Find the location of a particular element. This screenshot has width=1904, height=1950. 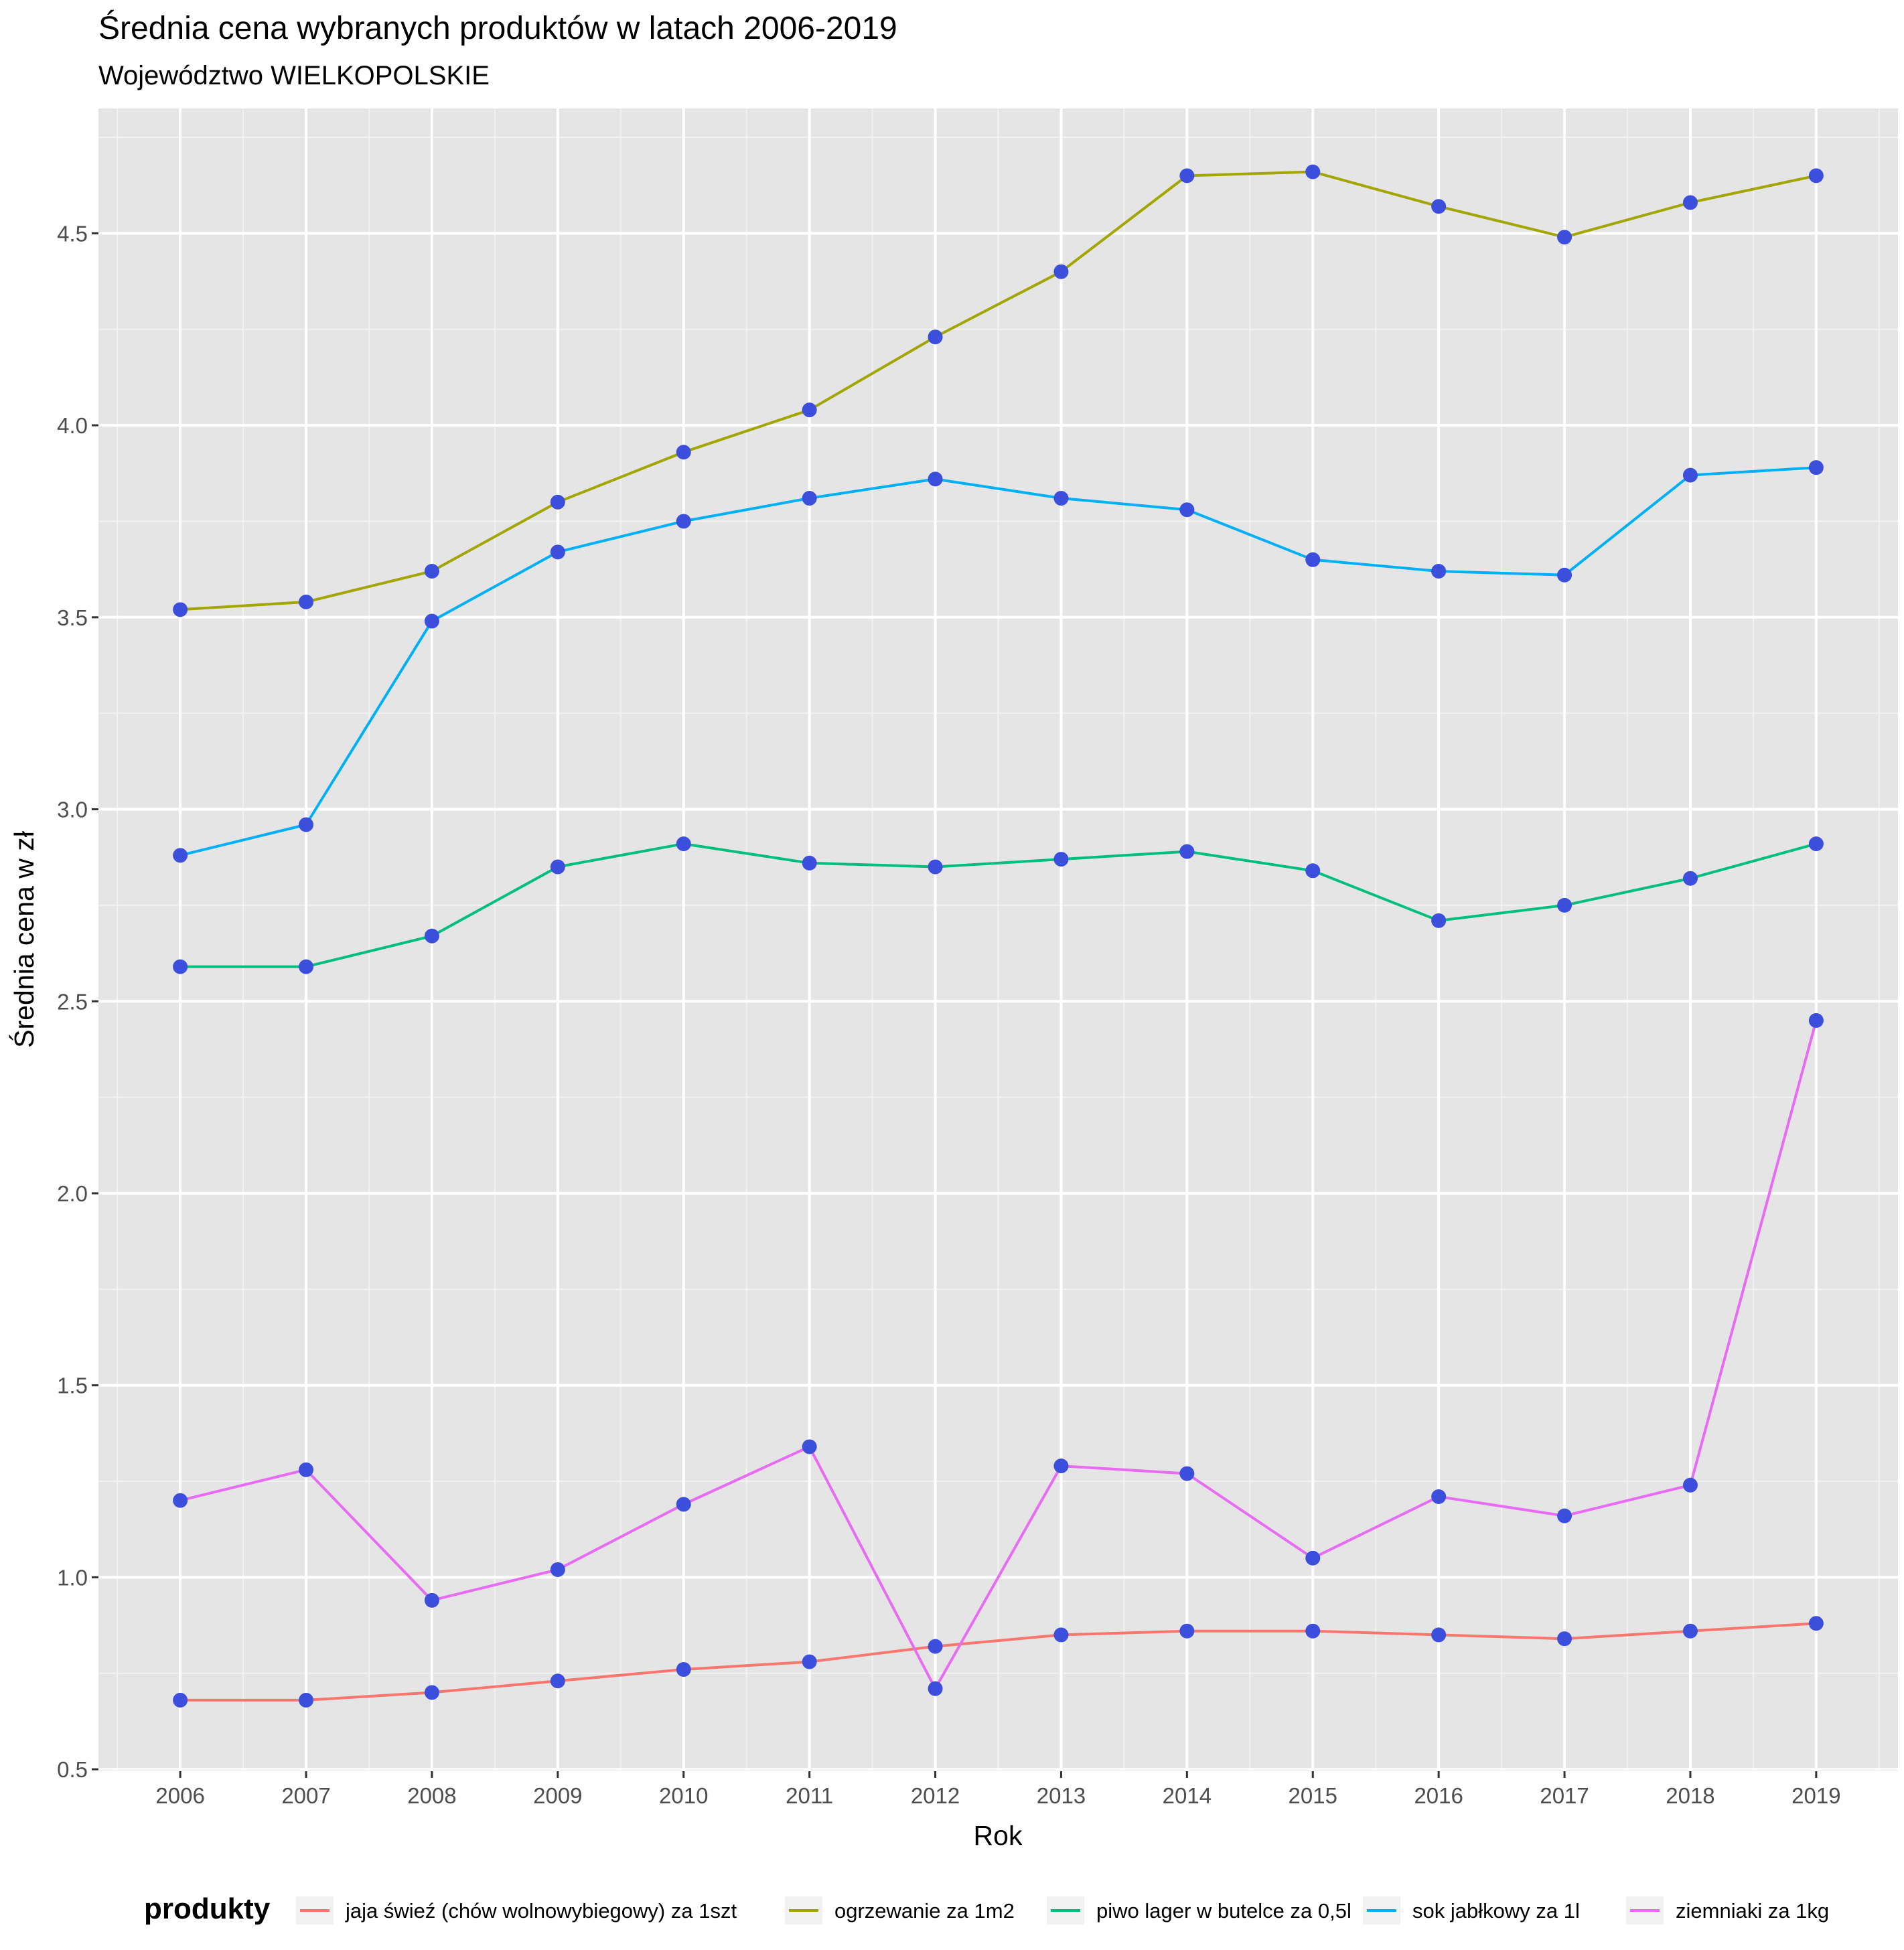

data-point-1-2016 is located at coordinates (1439, 206).